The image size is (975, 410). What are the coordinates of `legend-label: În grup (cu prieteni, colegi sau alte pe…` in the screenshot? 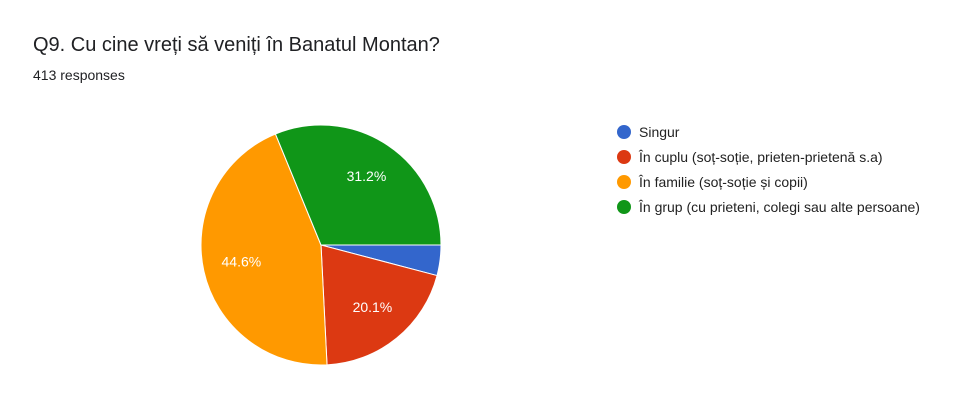 It's located at (779, 207).